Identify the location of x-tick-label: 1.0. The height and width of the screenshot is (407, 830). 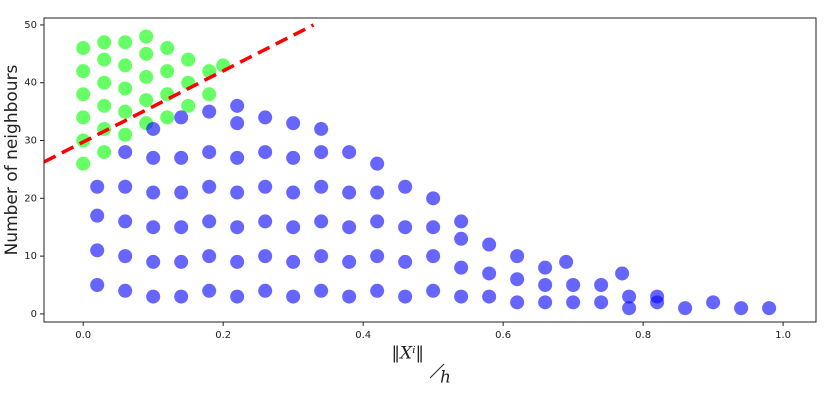
(783, 335).